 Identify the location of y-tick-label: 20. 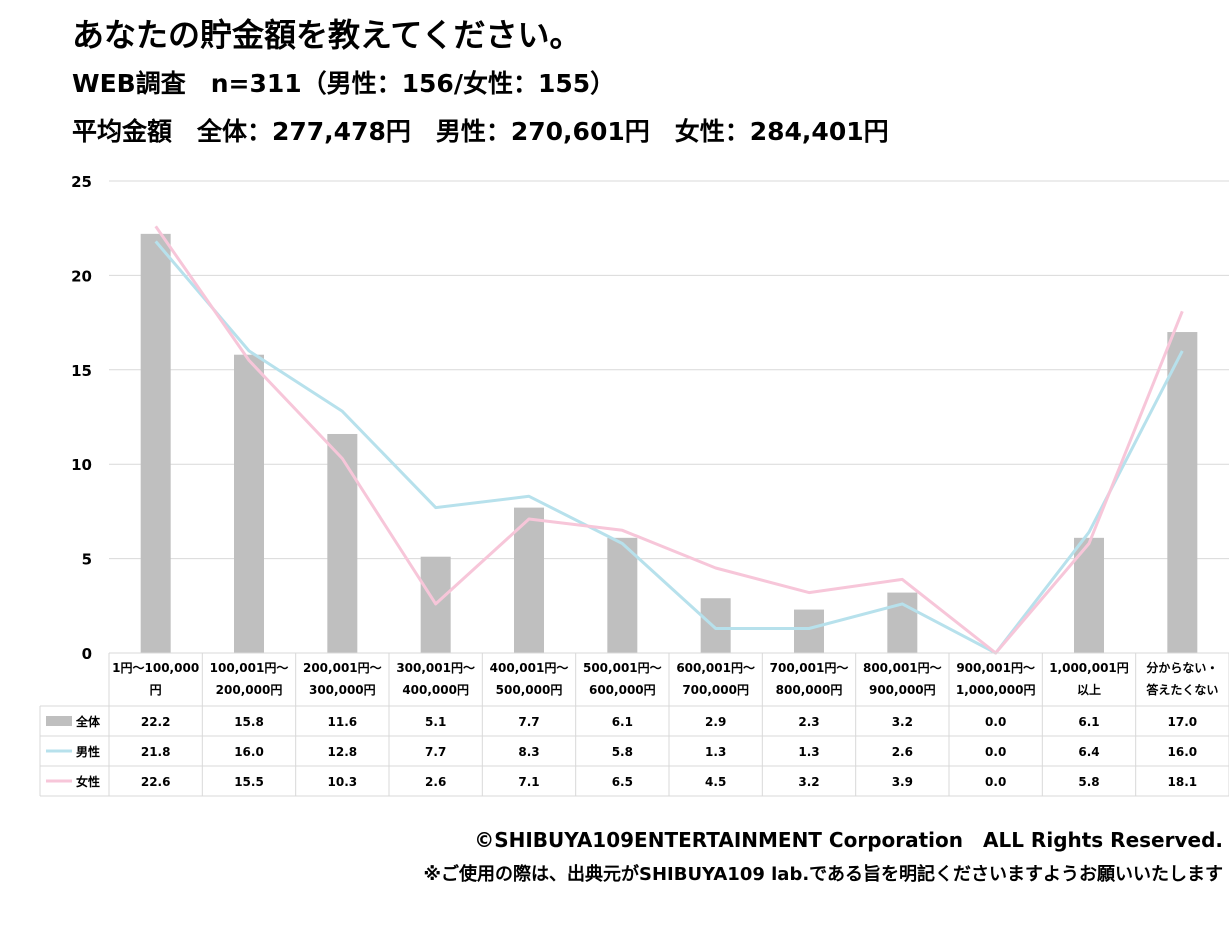
(81, 276).